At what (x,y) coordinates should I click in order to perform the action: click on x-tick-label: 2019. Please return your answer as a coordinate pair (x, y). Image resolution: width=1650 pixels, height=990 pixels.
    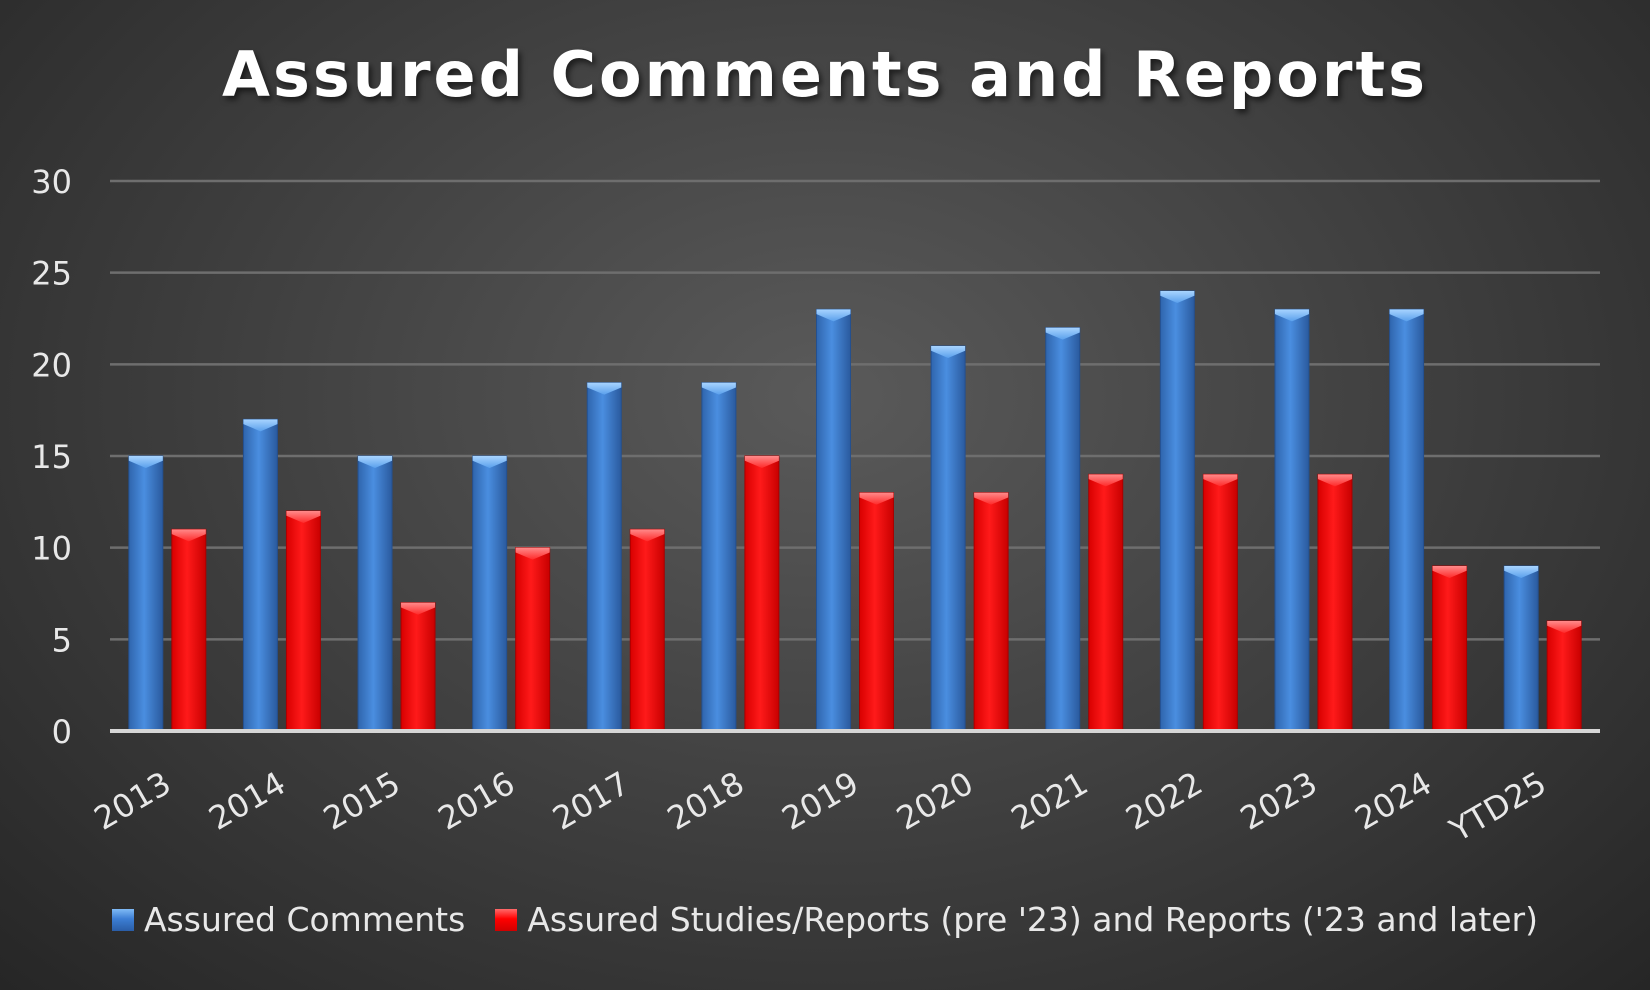
    Looking at the image, I should click on (820, 801).